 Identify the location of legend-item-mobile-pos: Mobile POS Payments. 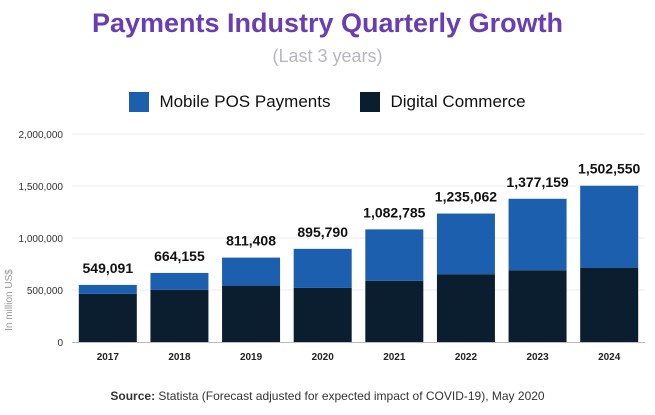
(229, 102).